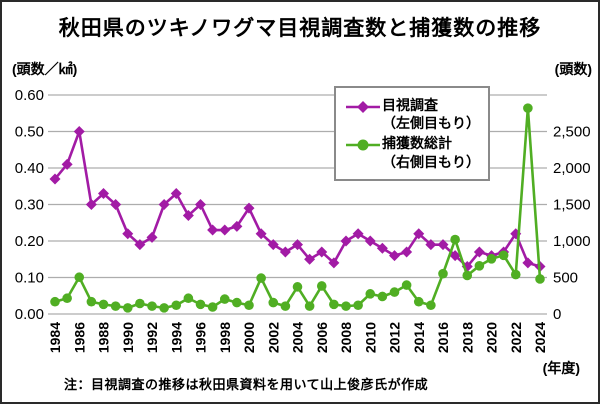 The image size is (600, 404). I want to click on legend-label-captures-line2: （右側目もり）, so click(431, 161).